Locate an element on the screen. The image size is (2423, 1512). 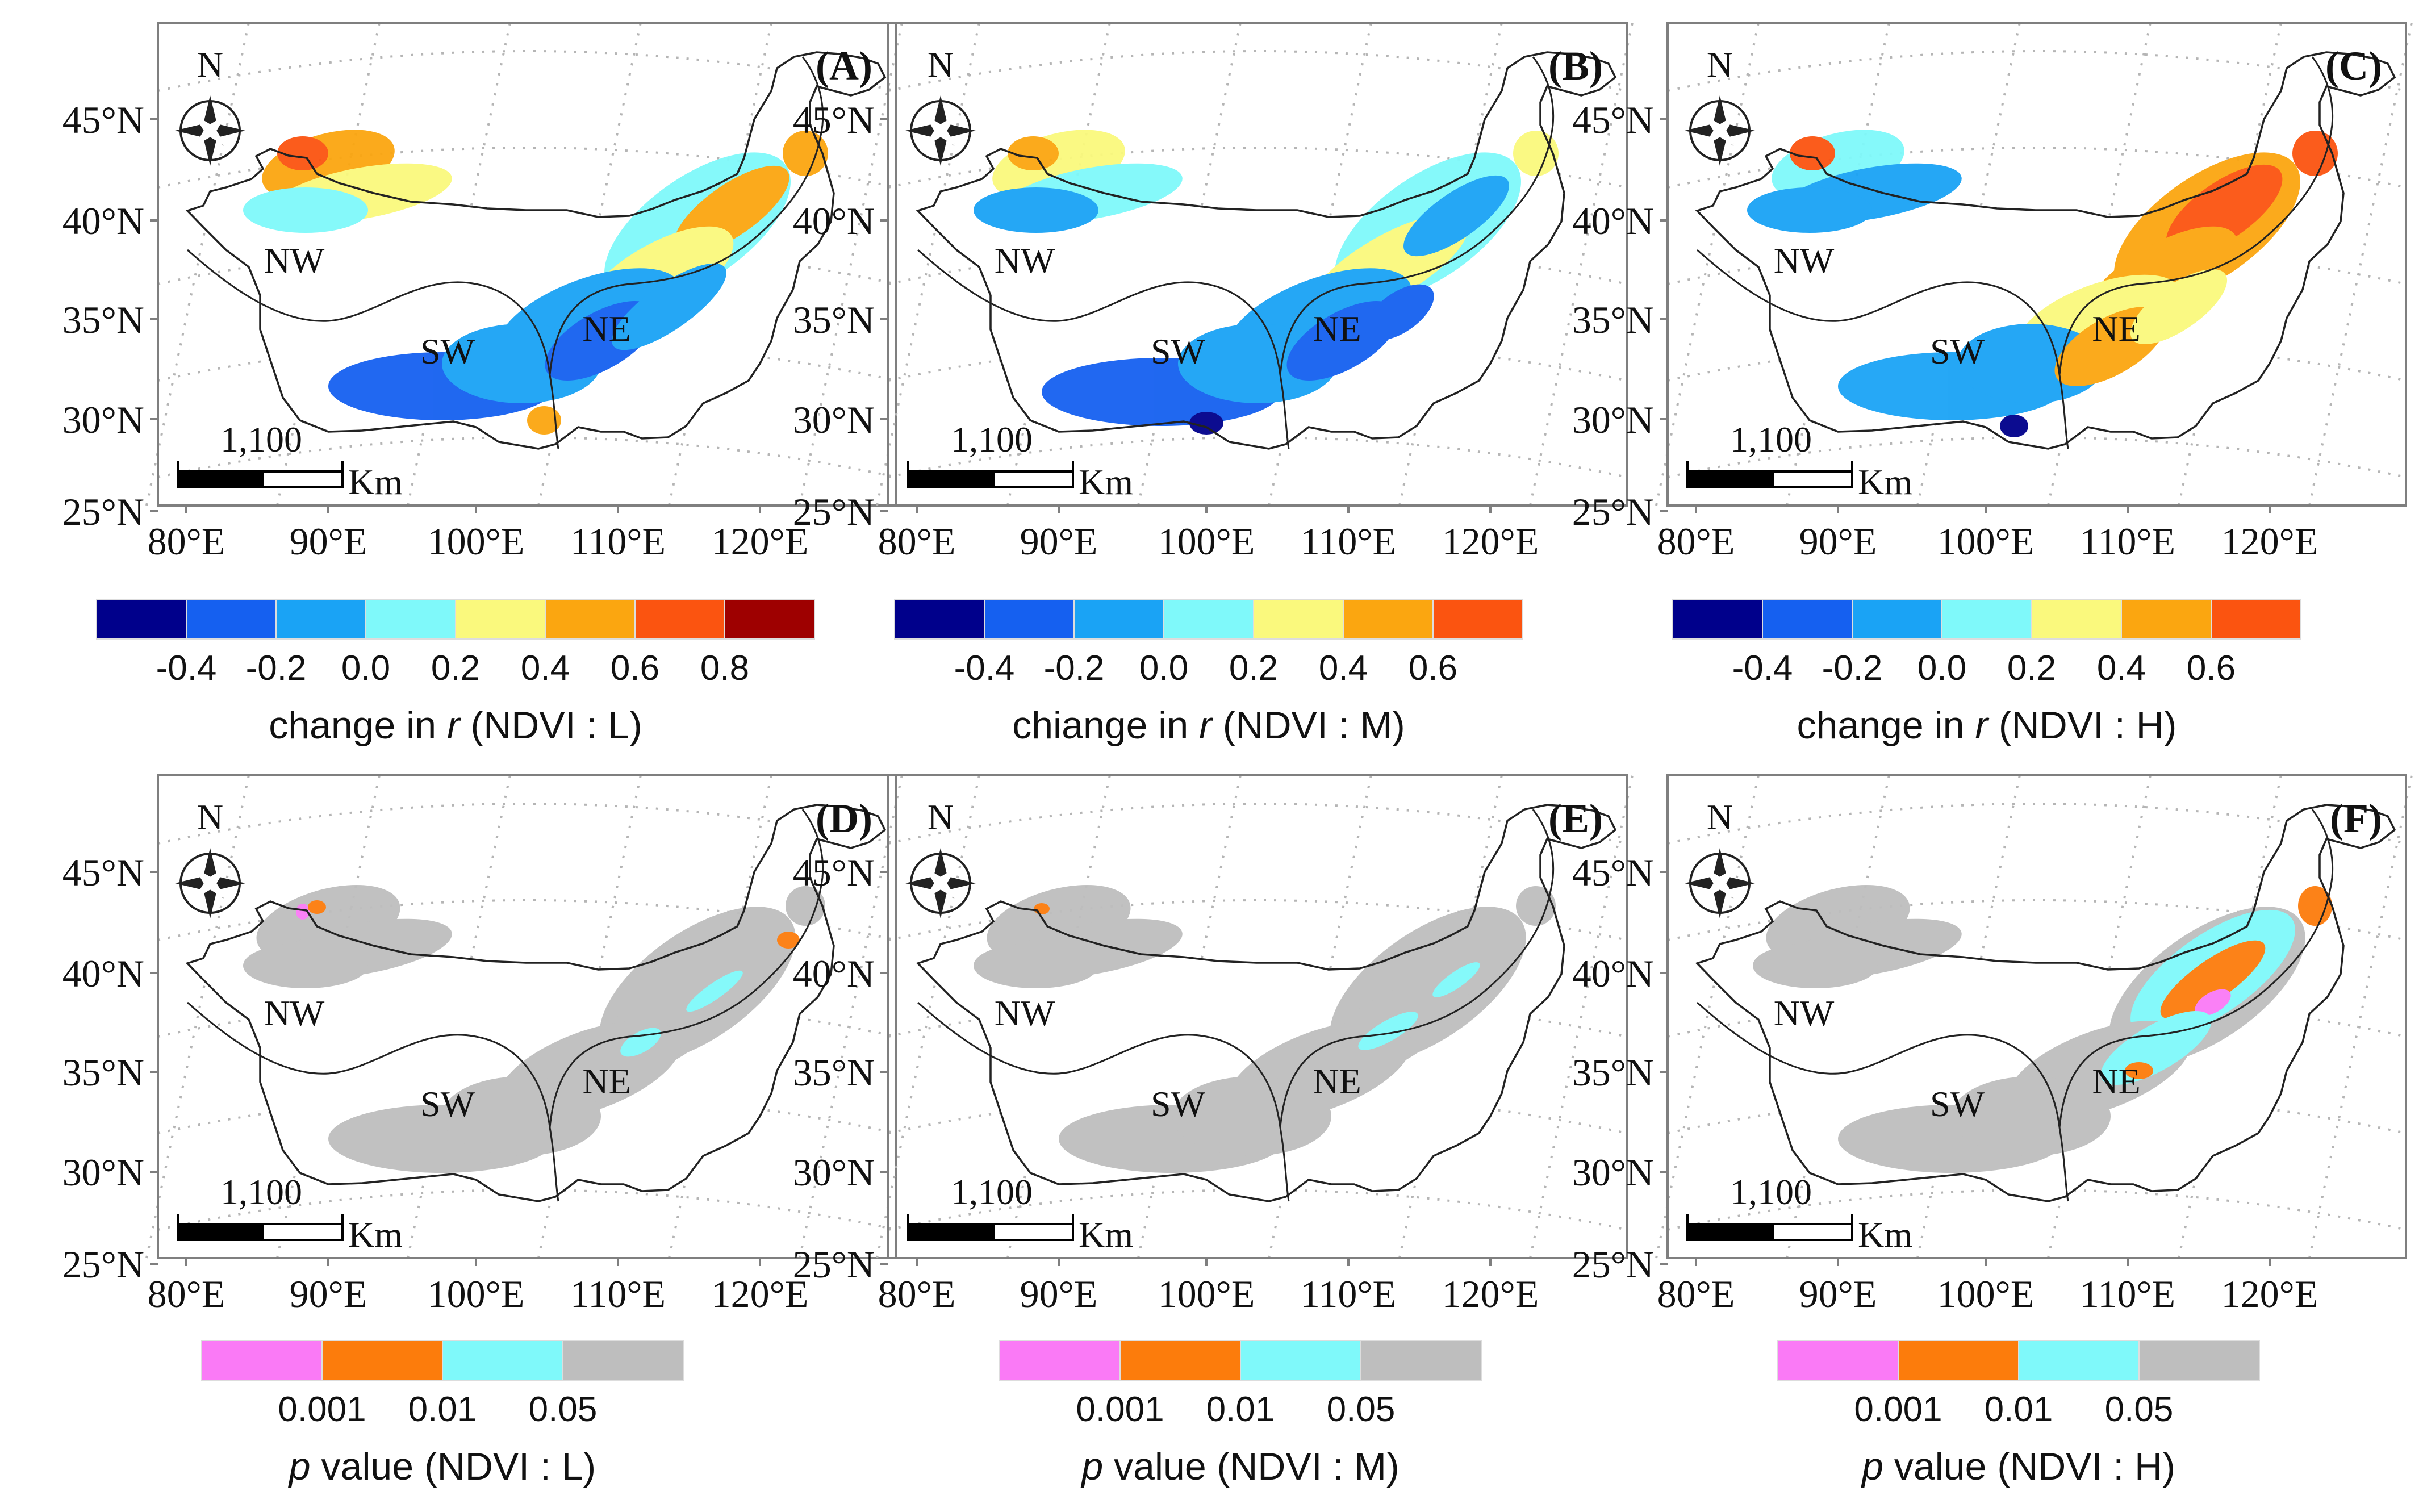
legend-title-suffix: value (NDVI : H) is located at coordinates (2029, 1466).